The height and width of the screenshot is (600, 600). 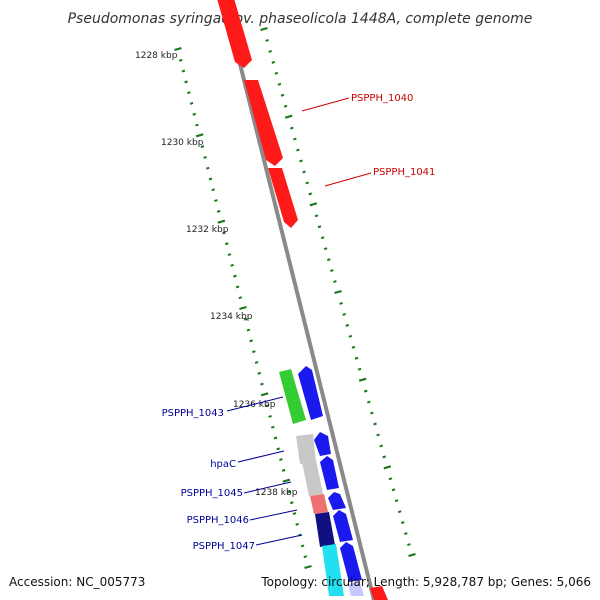 What do you see at coordinates (77, 582) in the screenshot?
I see `accession-text: Accession: NC_005773` at bounding box center [77, 582].